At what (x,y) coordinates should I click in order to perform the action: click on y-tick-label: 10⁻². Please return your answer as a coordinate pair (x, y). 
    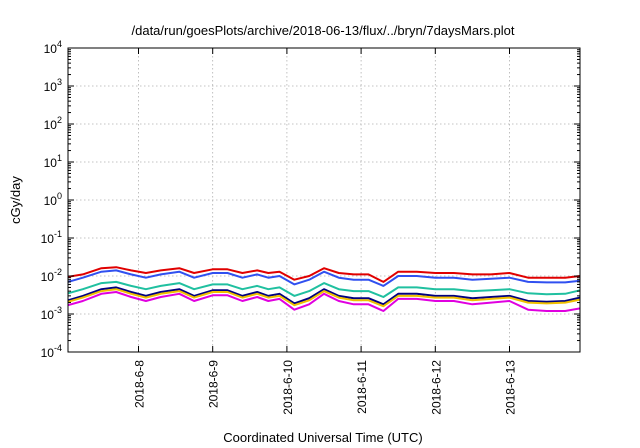
    Looking at the image, I should click on (51, 275).